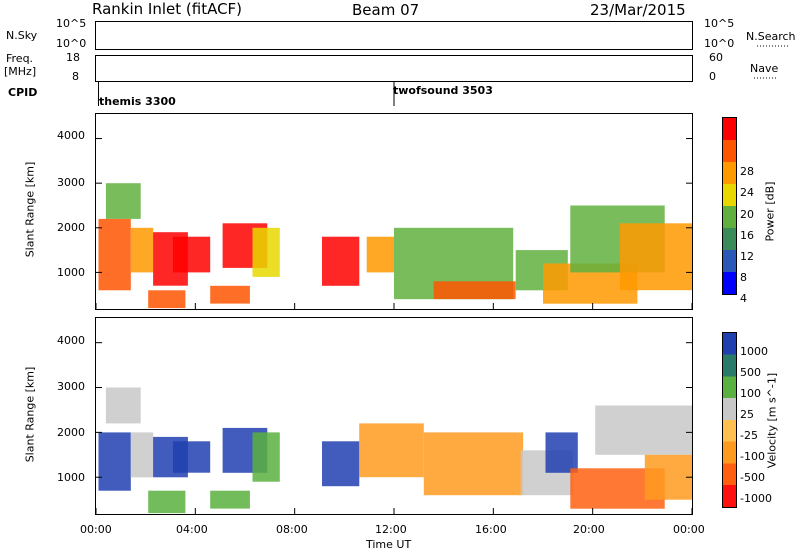 The image size is (800, 554). Describe the element at coordinates (750, 372) in the screenshot. I see `velocity-cb-tick: 500` at that location.